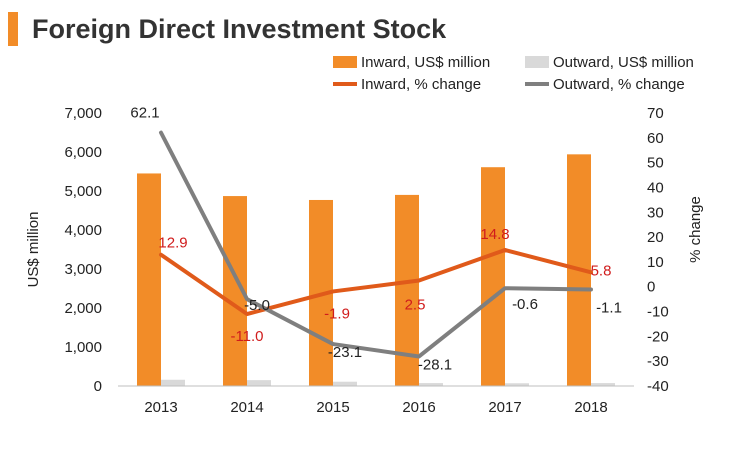 Image resolution: width=741 pixels, height=451 pixels. Describe the element at coordinates (337, 313) in the screenshot. I see `data-label-inward: -1.9` at that location.